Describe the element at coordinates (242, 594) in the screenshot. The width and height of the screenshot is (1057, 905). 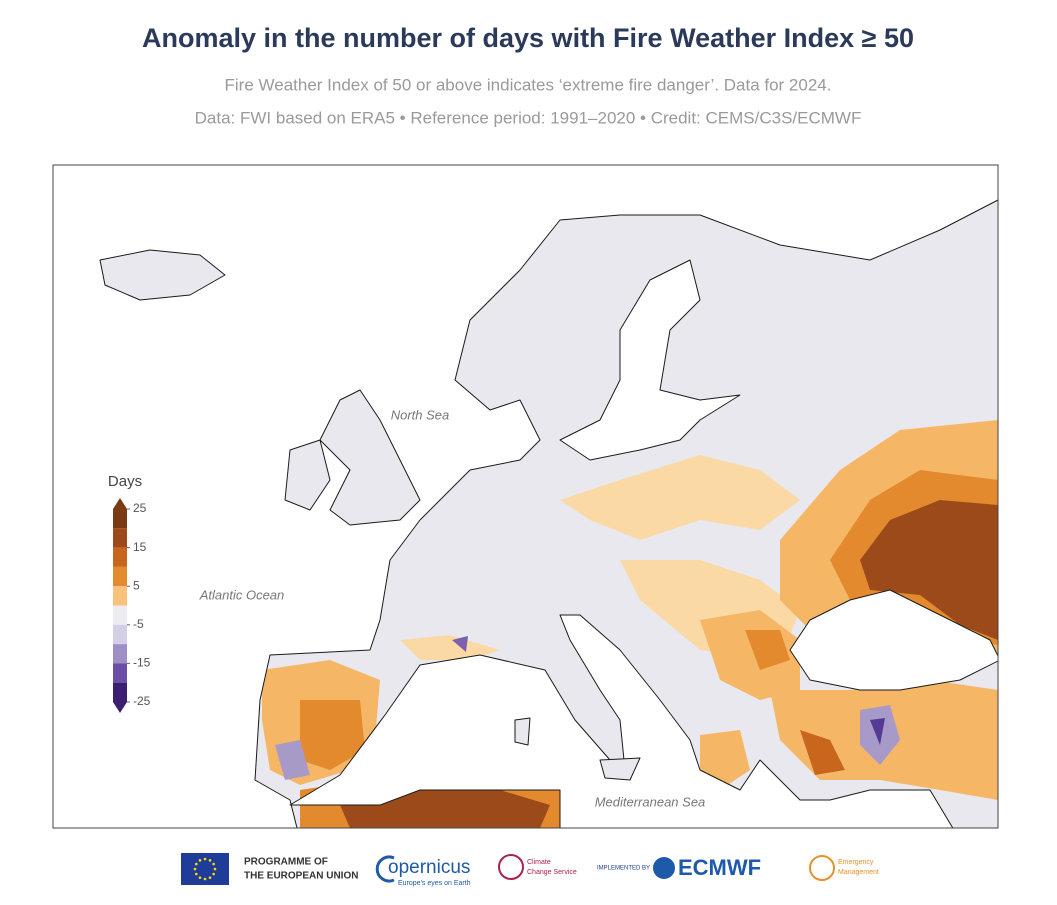
I see `sea-label: Atlantic Ocean` at that location.